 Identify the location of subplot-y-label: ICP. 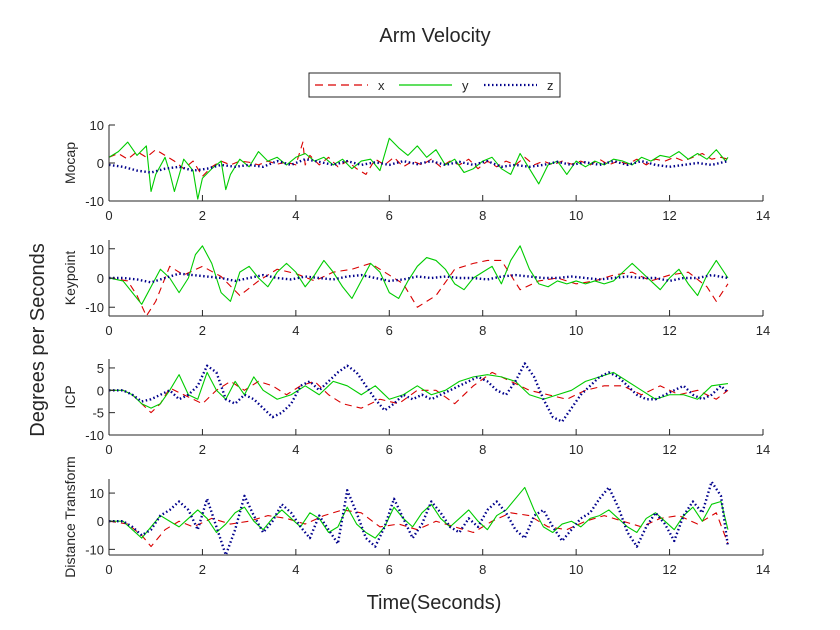
(70, 396).